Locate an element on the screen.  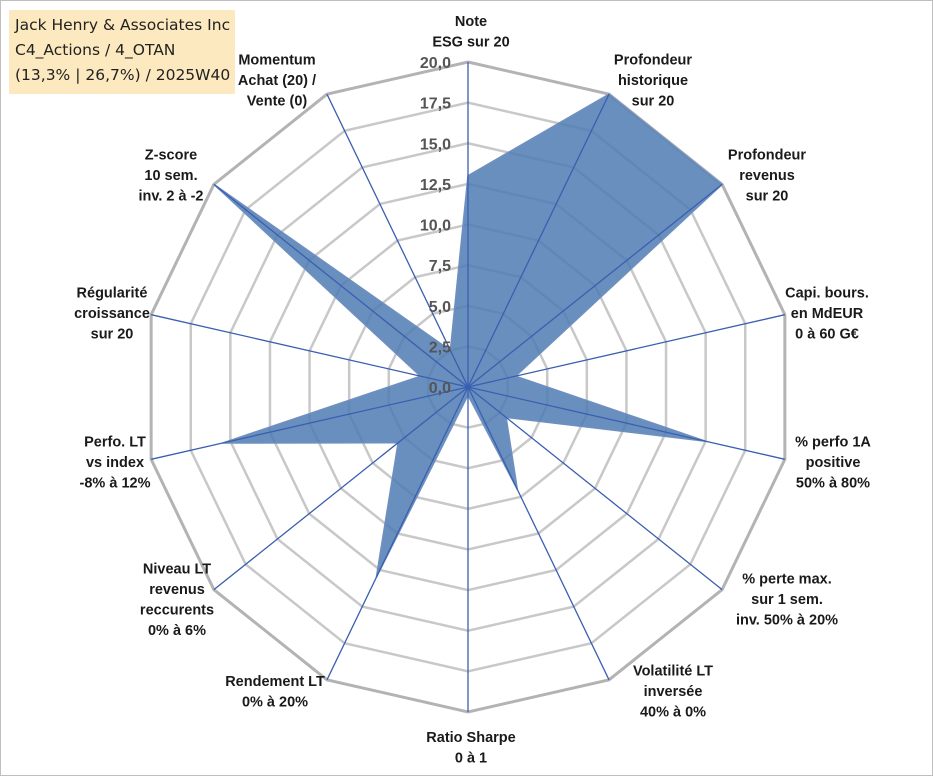
axis-label: ESG sur 20 is located at coordinates (470, 42).